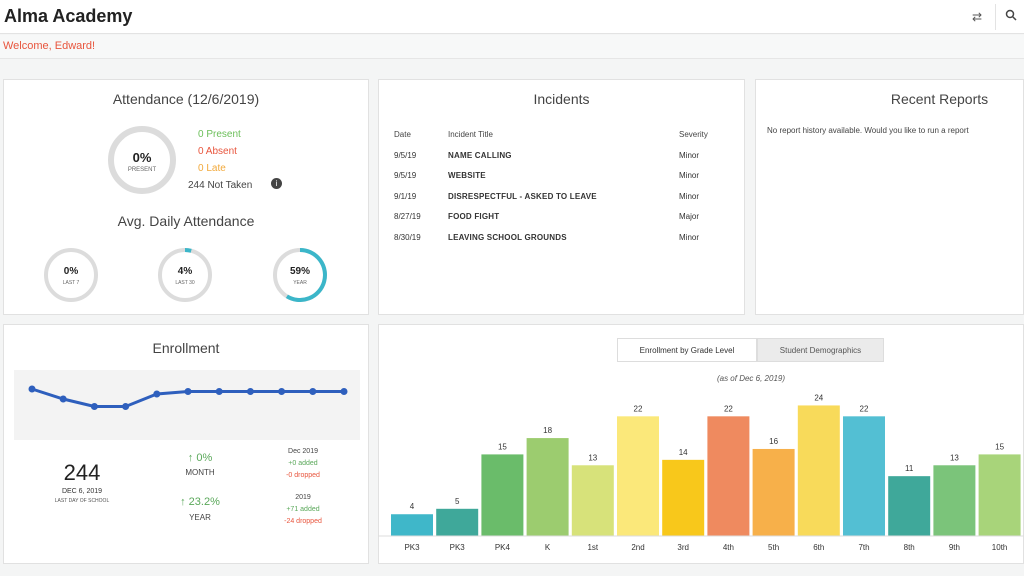 This screenshot has height=576, width=1024. Describe the element at coordinates (68, 16) in the screenshot. I see `app-title: Alma Academy` at that location.